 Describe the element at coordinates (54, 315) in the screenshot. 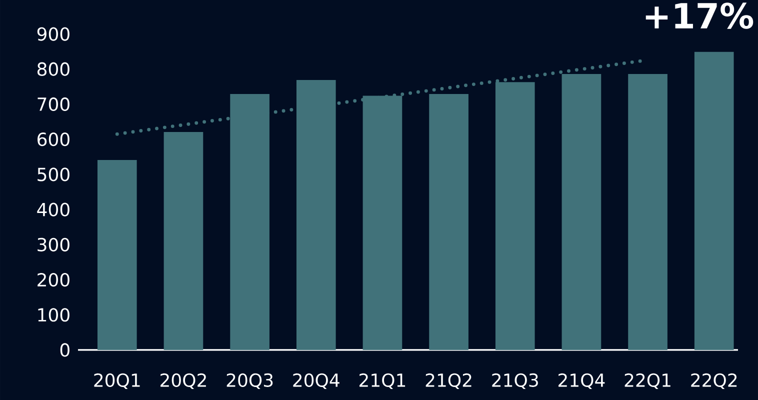

I see `y-tick-label: 100` at that location.